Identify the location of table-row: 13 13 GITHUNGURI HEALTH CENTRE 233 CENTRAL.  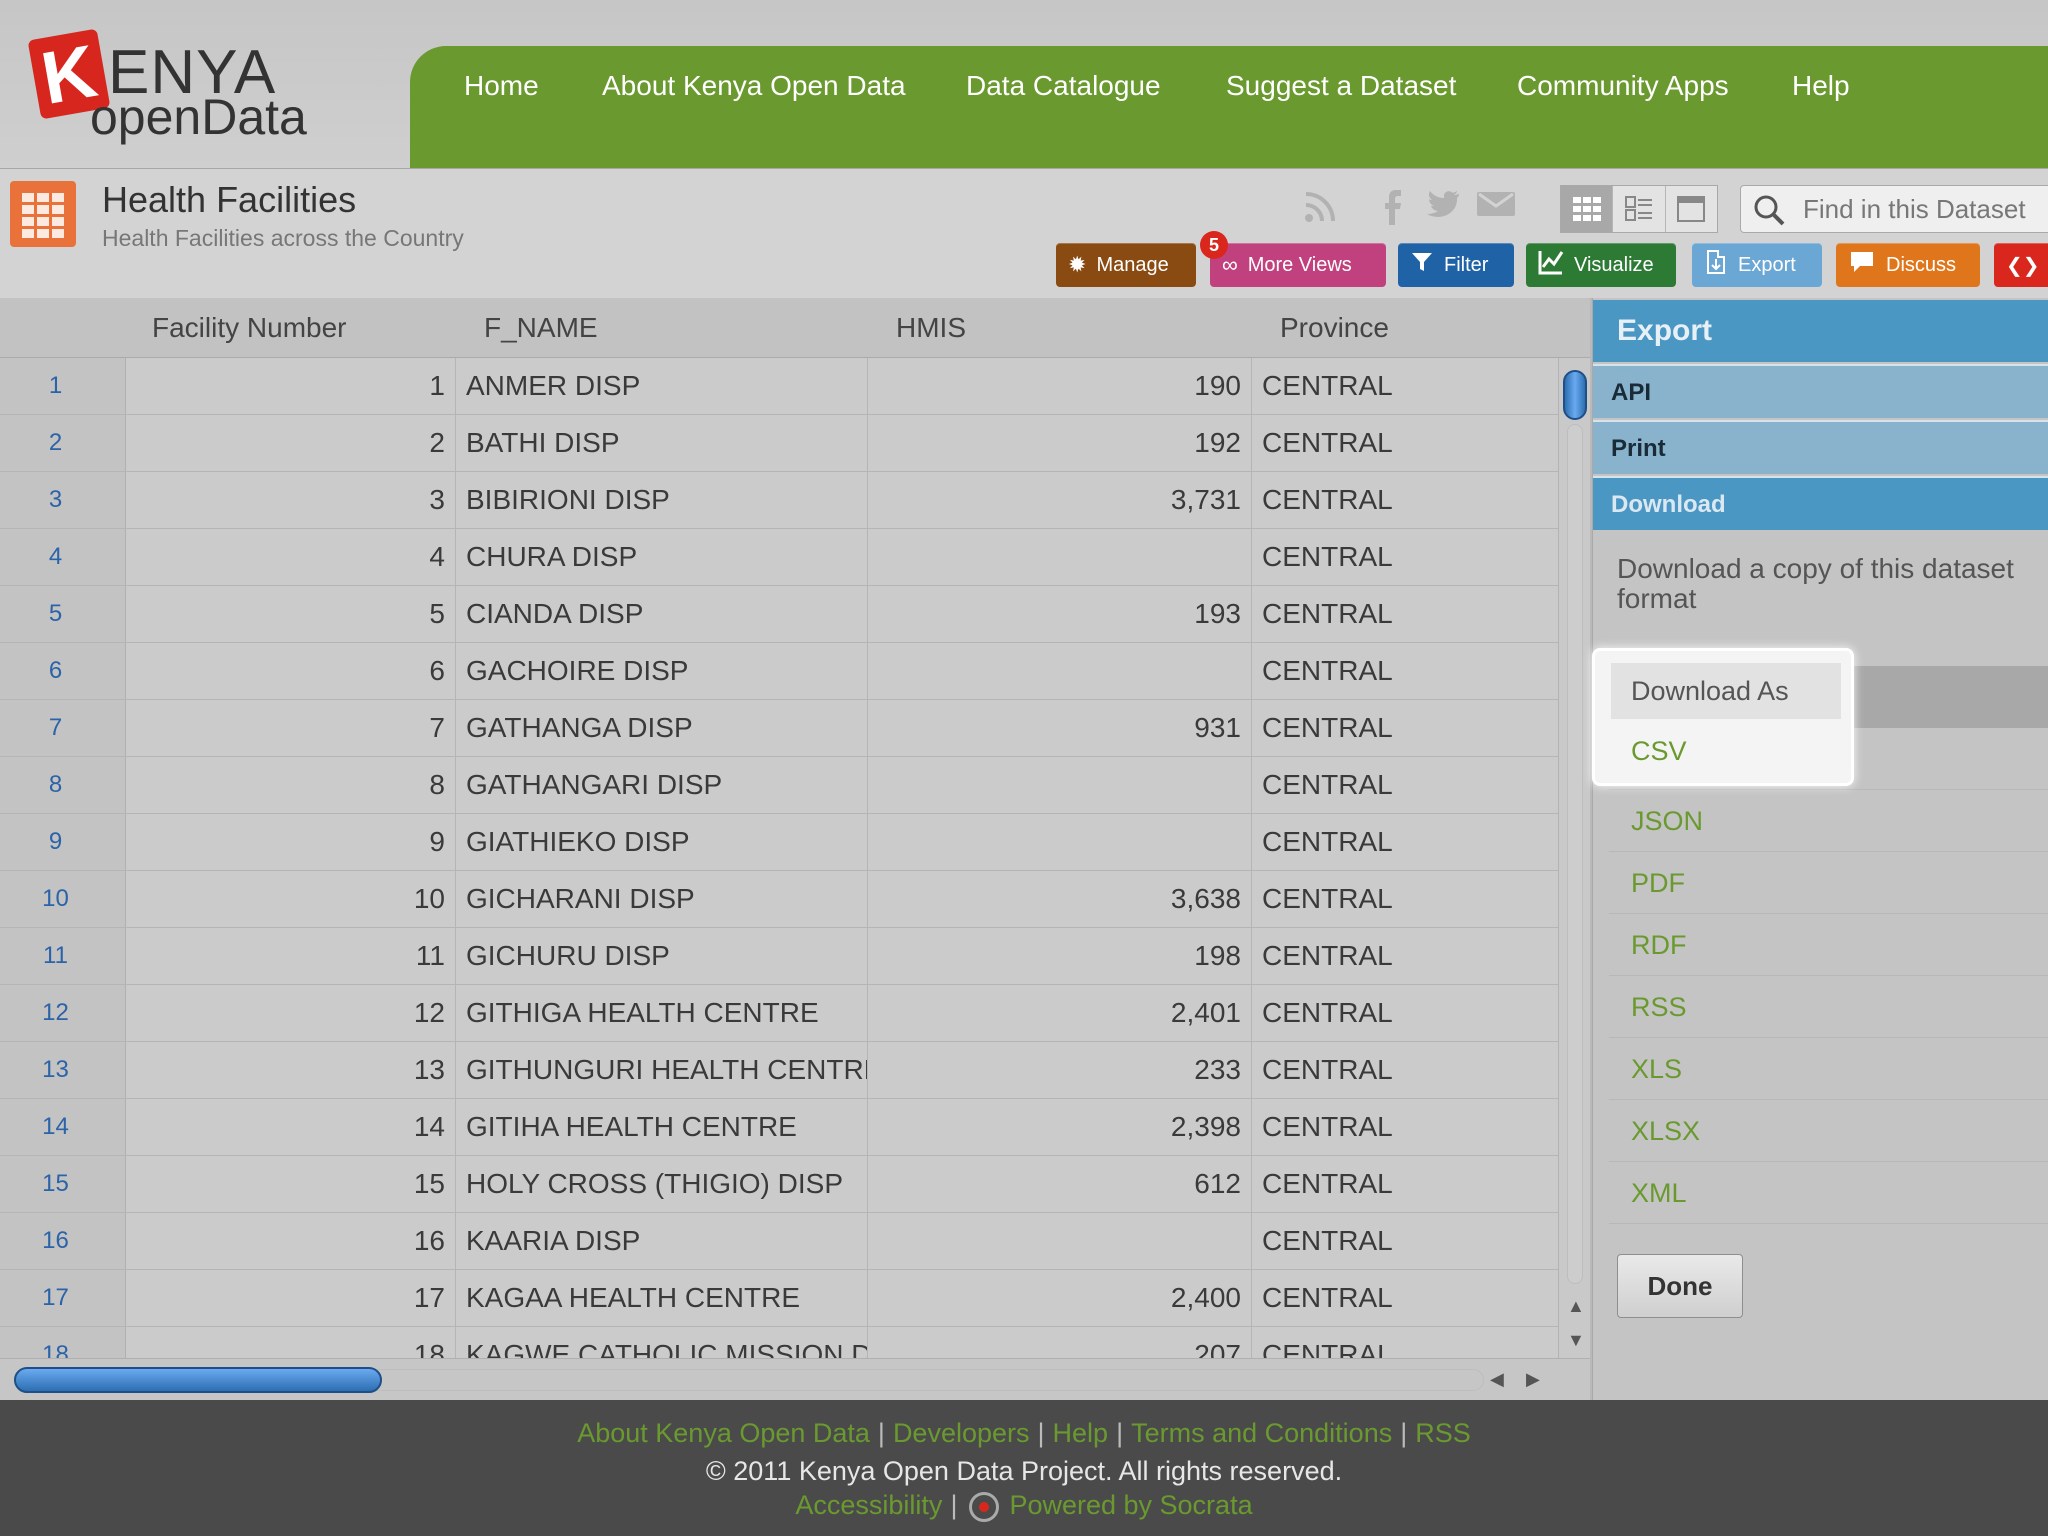
(779, 1070).